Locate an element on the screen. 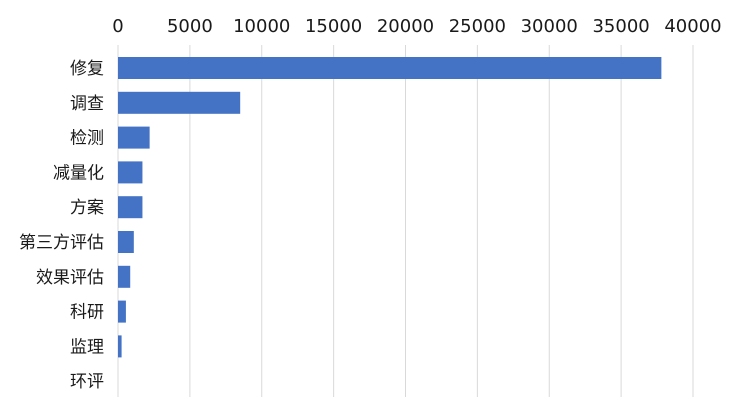  x-tick-label: 15000 is located at coordinates (333, 26).